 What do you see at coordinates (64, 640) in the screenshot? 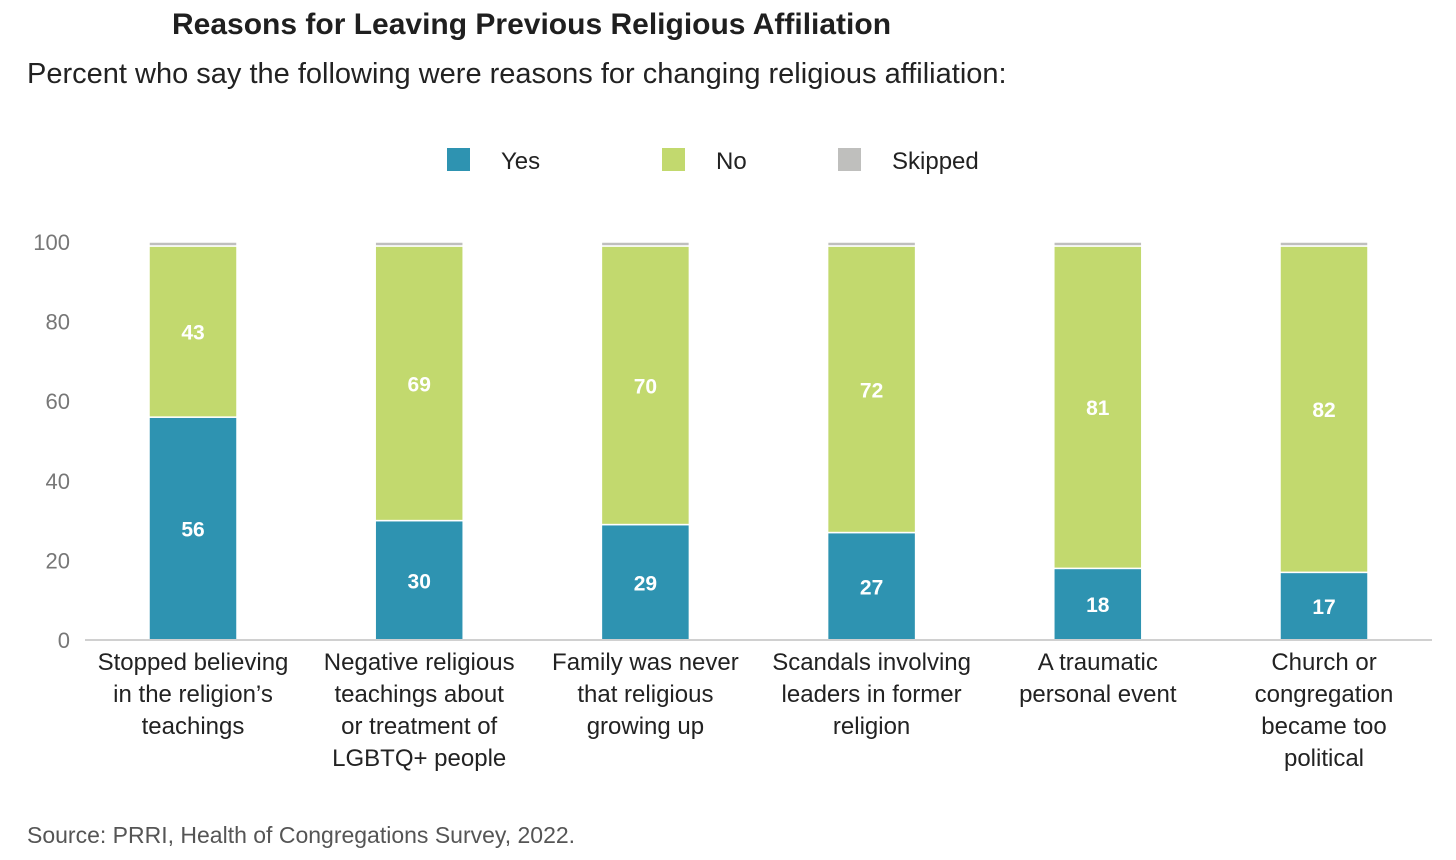
I see `y-tick-label: 0` at bounding box center [64, 640].